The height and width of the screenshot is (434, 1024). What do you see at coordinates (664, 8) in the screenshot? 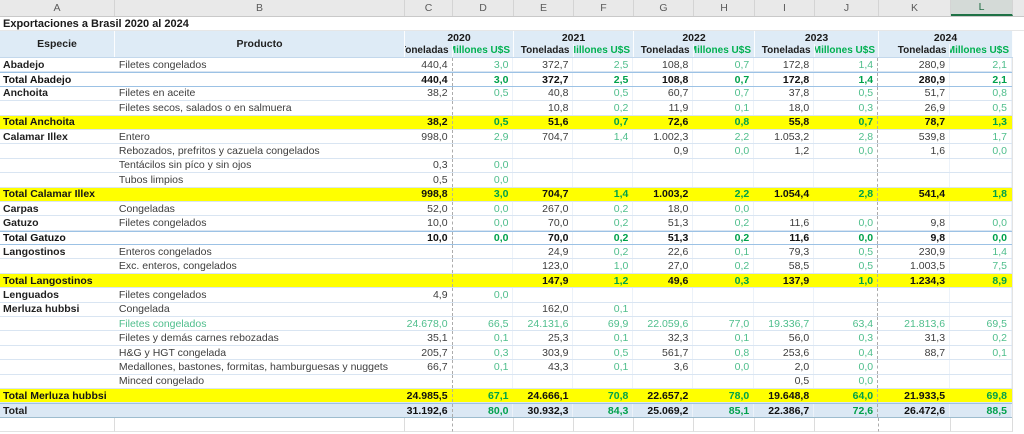
I see `column-header-G: G` at bounding box center [664, 8].